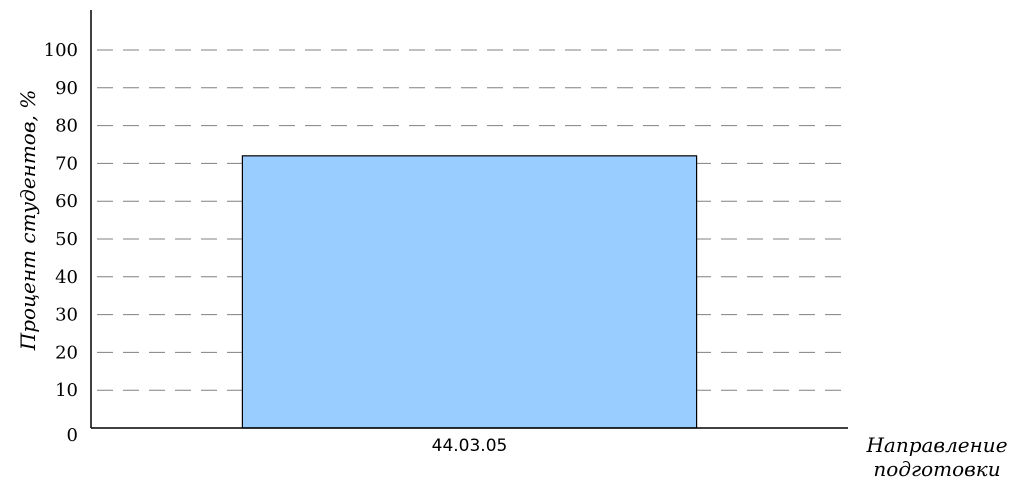 This screenshot has width=1024, height=481. What do you see at coordinates (72, 435) in the screenshot?
I see `y-tick-label: 0` at bounding box center [72, 435].